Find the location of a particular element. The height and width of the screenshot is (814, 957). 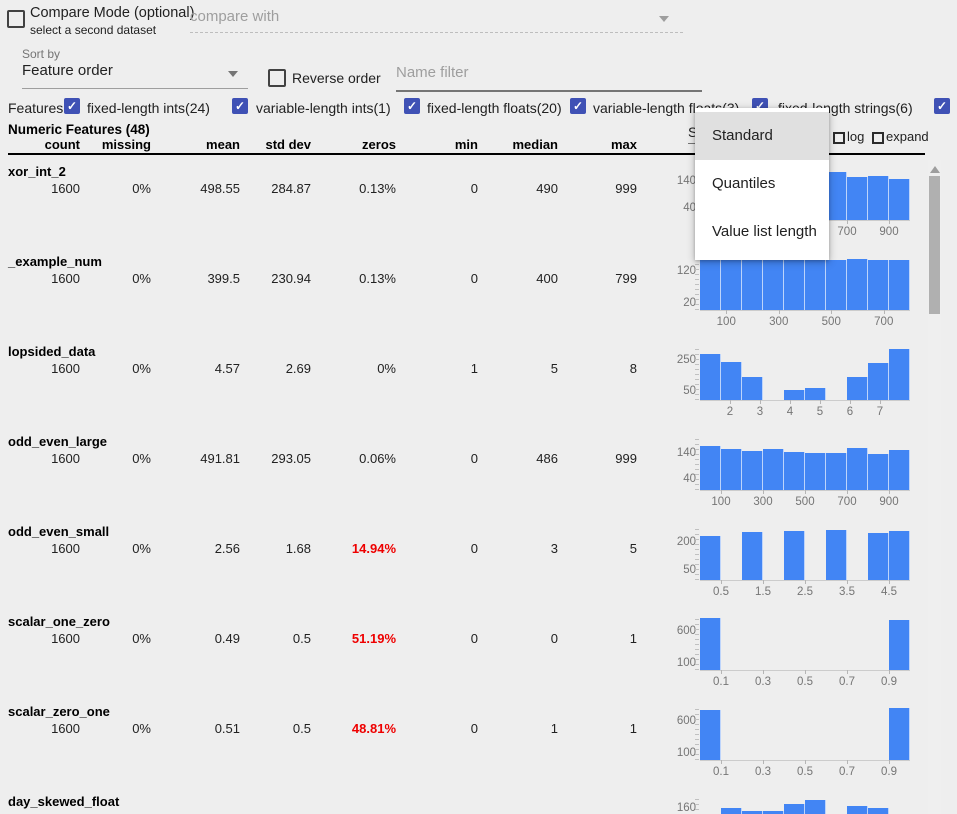

log-label: log is located at coordinates (856, 136).